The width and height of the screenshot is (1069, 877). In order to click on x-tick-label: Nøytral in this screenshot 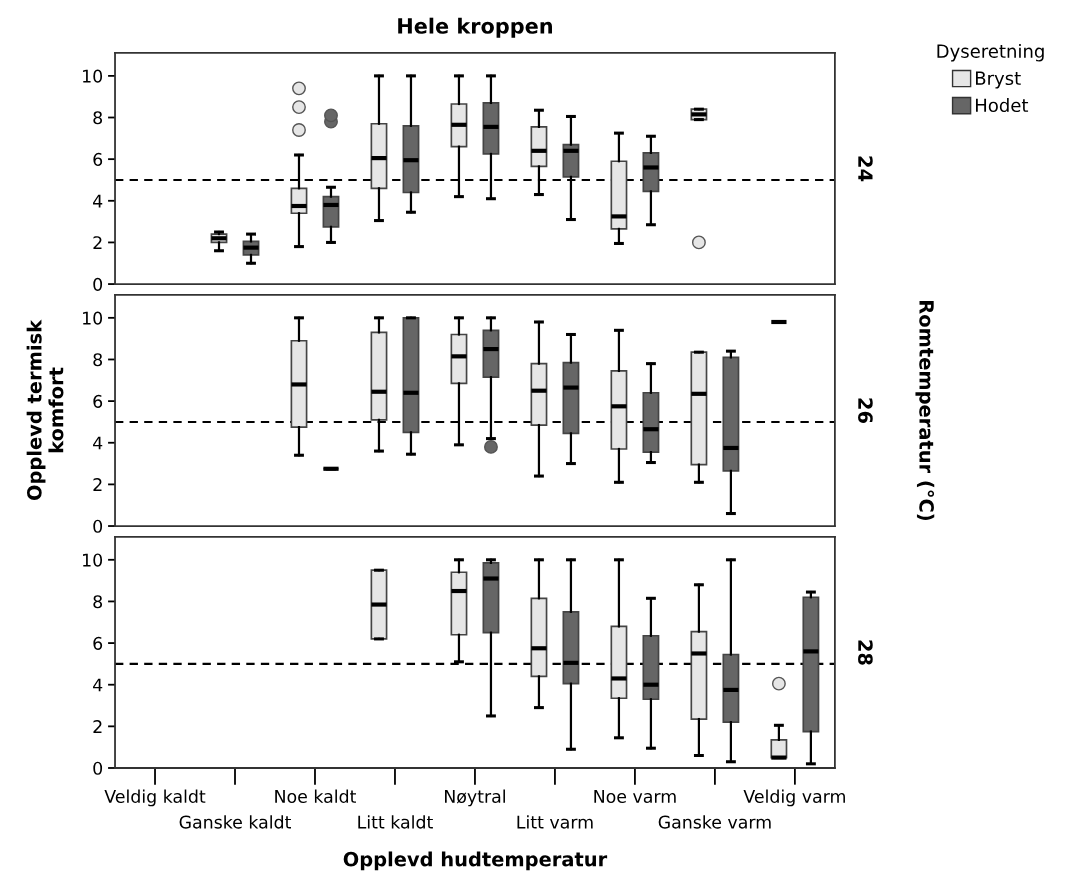, I will do `click(475, 798)`.